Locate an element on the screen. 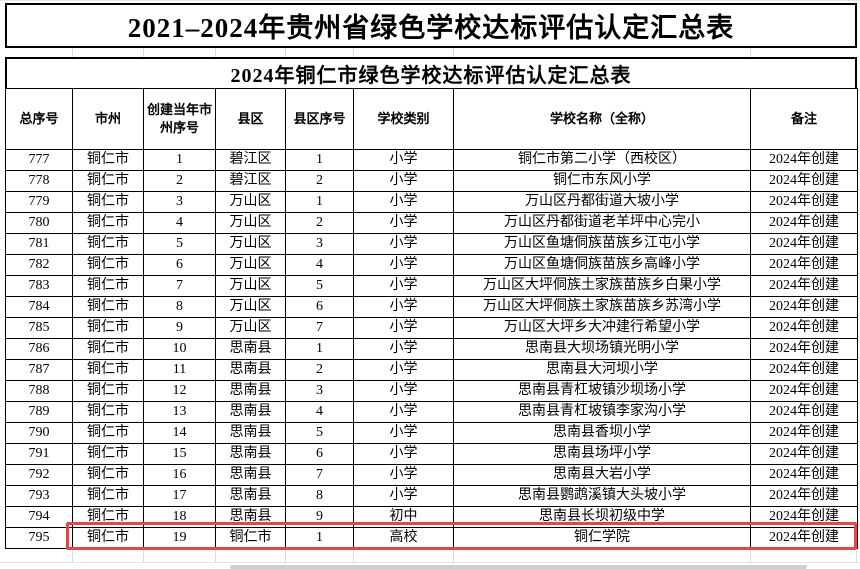 The height and width of the screenshot is (569, 860). cell-serial: 781 is located at coordinates (39, 244).